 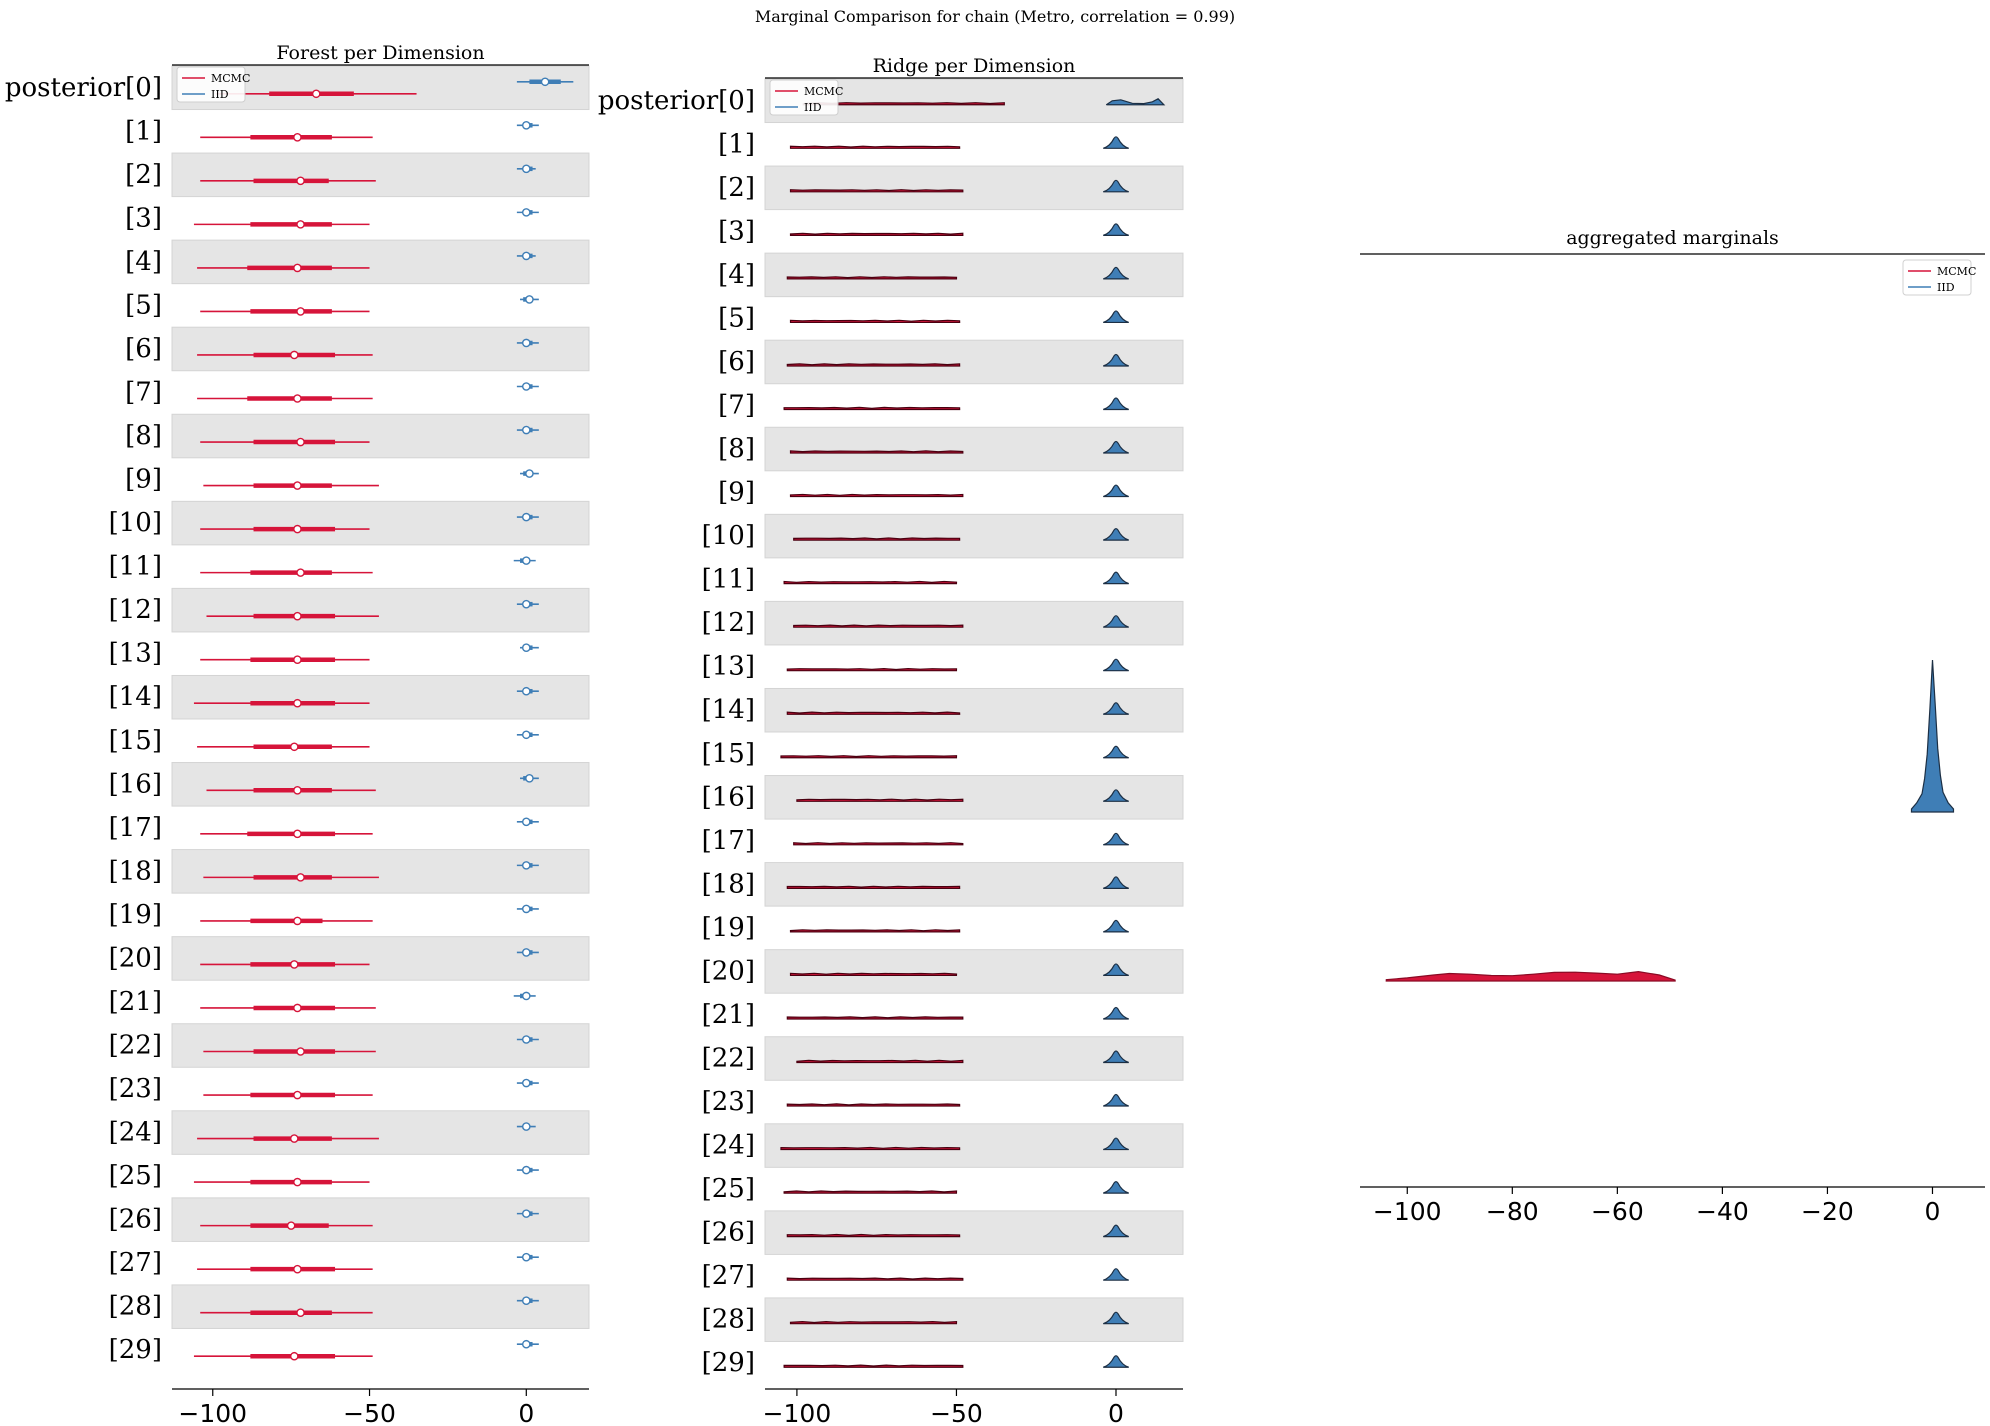 What do you see at coordinates (728, 1233) in the screenshot?
I see `row-label: [26]` at bounding box center [728, 1233].